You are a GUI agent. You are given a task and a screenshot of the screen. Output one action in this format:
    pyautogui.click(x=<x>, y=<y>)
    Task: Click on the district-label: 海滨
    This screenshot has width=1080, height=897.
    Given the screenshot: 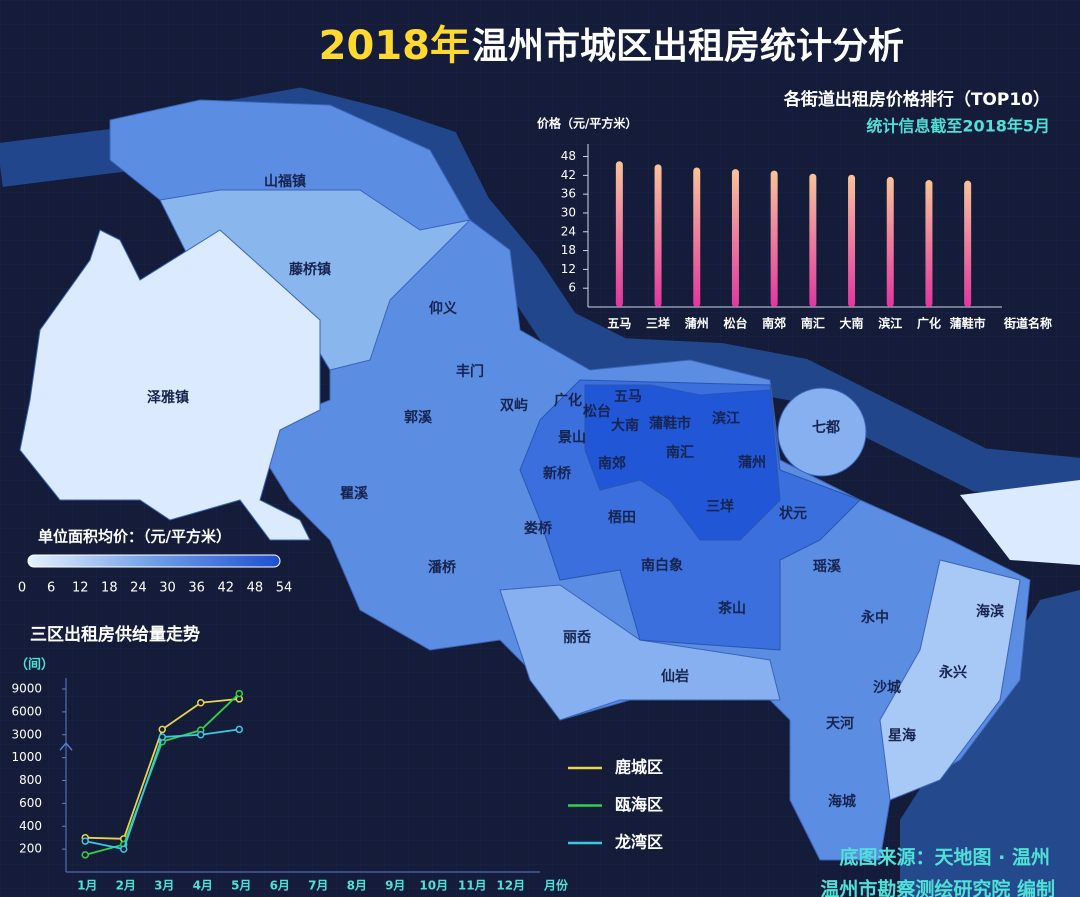 What is the action you would take?
    pyautogui.click(x=990, y=611)
    